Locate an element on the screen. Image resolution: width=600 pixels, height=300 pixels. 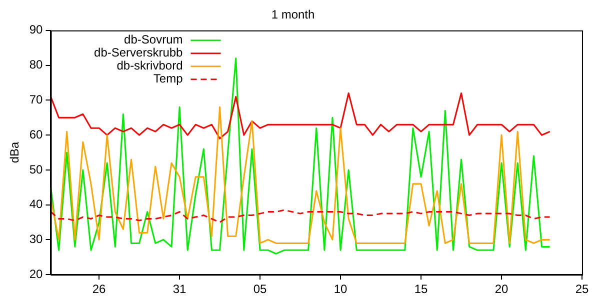
y-tick-label: 30 is located at coordinates (36, 239).